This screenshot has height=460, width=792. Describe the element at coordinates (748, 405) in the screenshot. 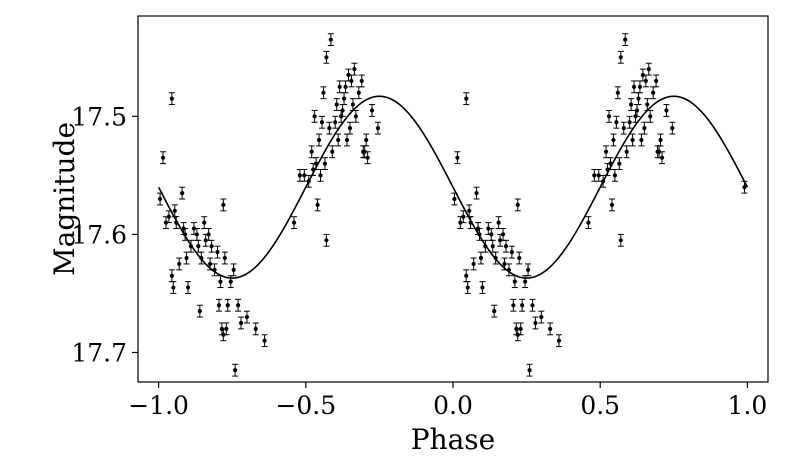

I see `x-tick-label: 1.0` at that location.